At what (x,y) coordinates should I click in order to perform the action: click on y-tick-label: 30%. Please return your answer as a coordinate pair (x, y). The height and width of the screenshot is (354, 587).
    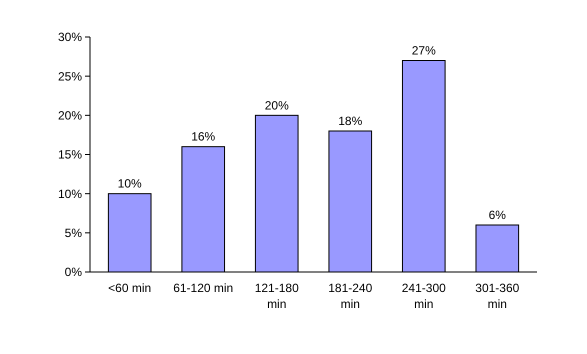
    Looking at the image, I should click on (70, 37).